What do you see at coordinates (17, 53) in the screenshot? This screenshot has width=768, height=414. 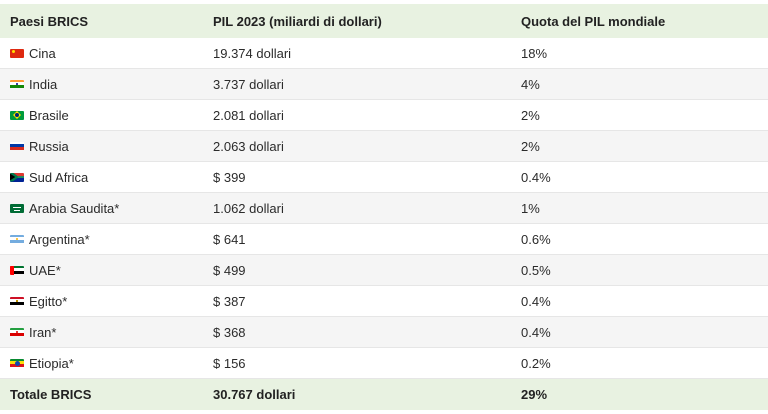 I see `china-flag-icon` at bounding box center [17, 53].